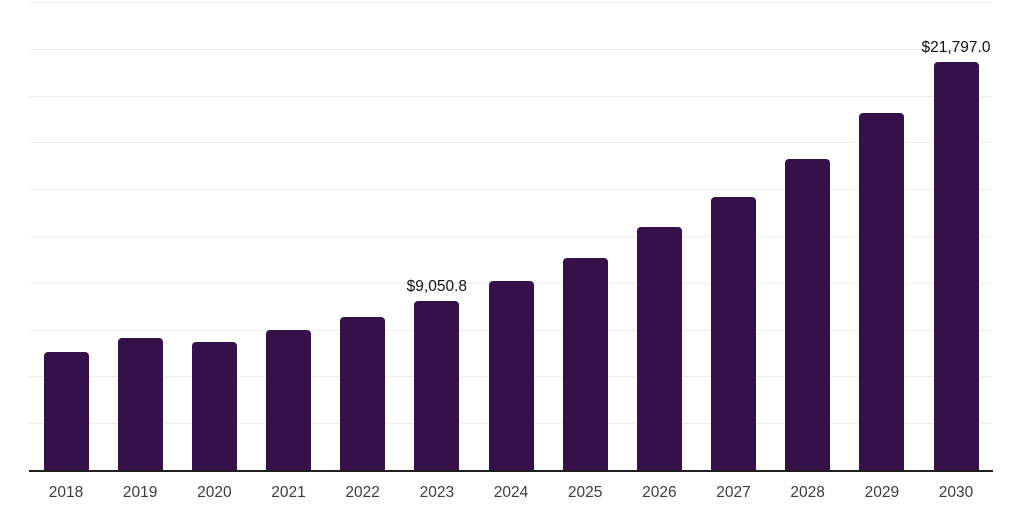  I want to click on x-tick-2022: 2022, so click(362, 492).